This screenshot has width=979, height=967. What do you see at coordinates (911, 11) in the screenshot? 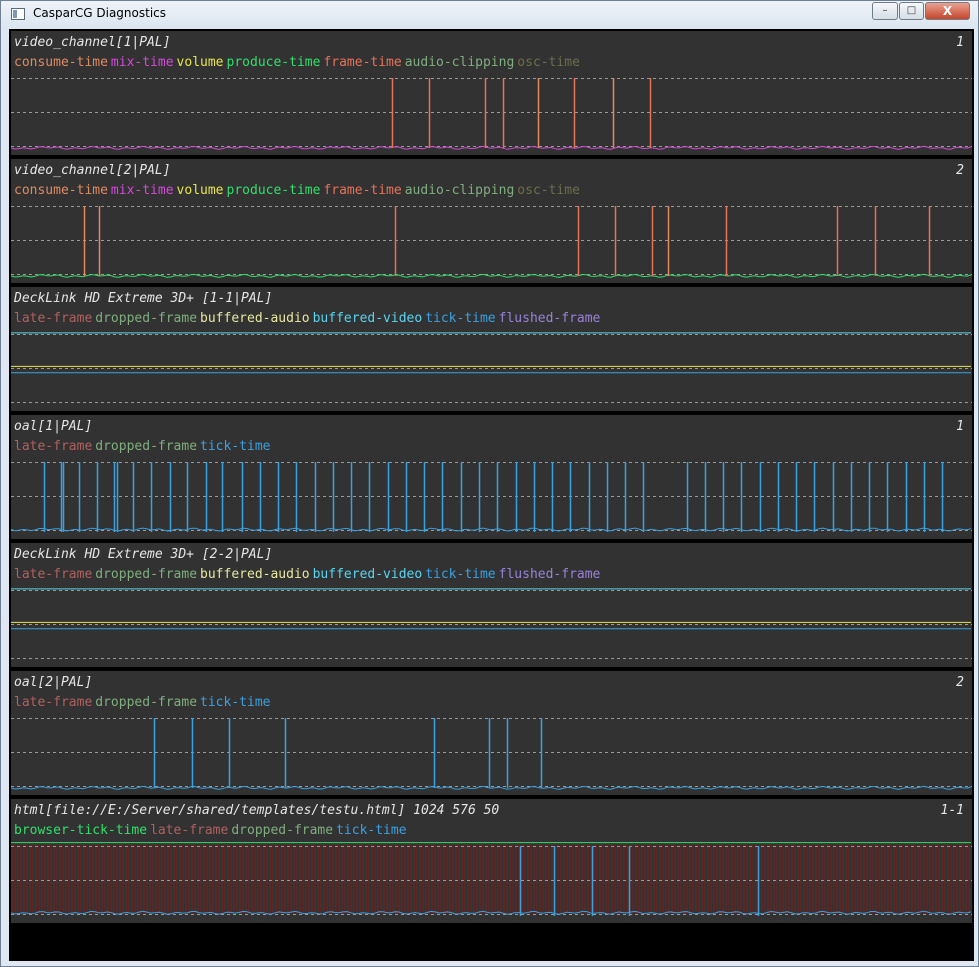
I see `maximize-button: □` at bounding box center [911, 11].